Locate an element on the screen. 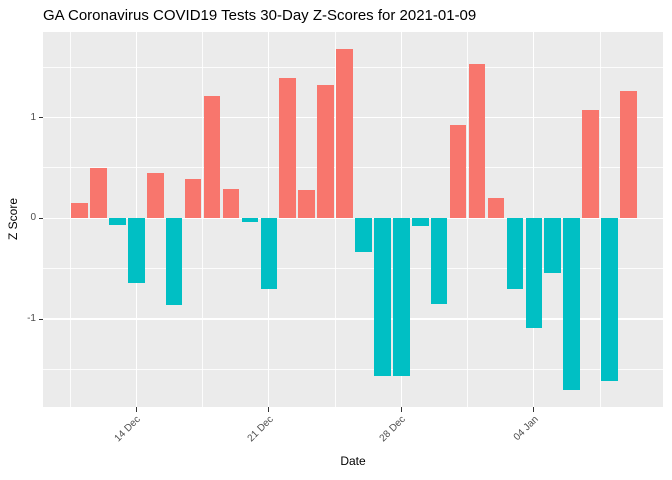 The width and height of the screenshot is (672, 480). x-tick-label: 14 Dec is located at coordinates (128, 429).